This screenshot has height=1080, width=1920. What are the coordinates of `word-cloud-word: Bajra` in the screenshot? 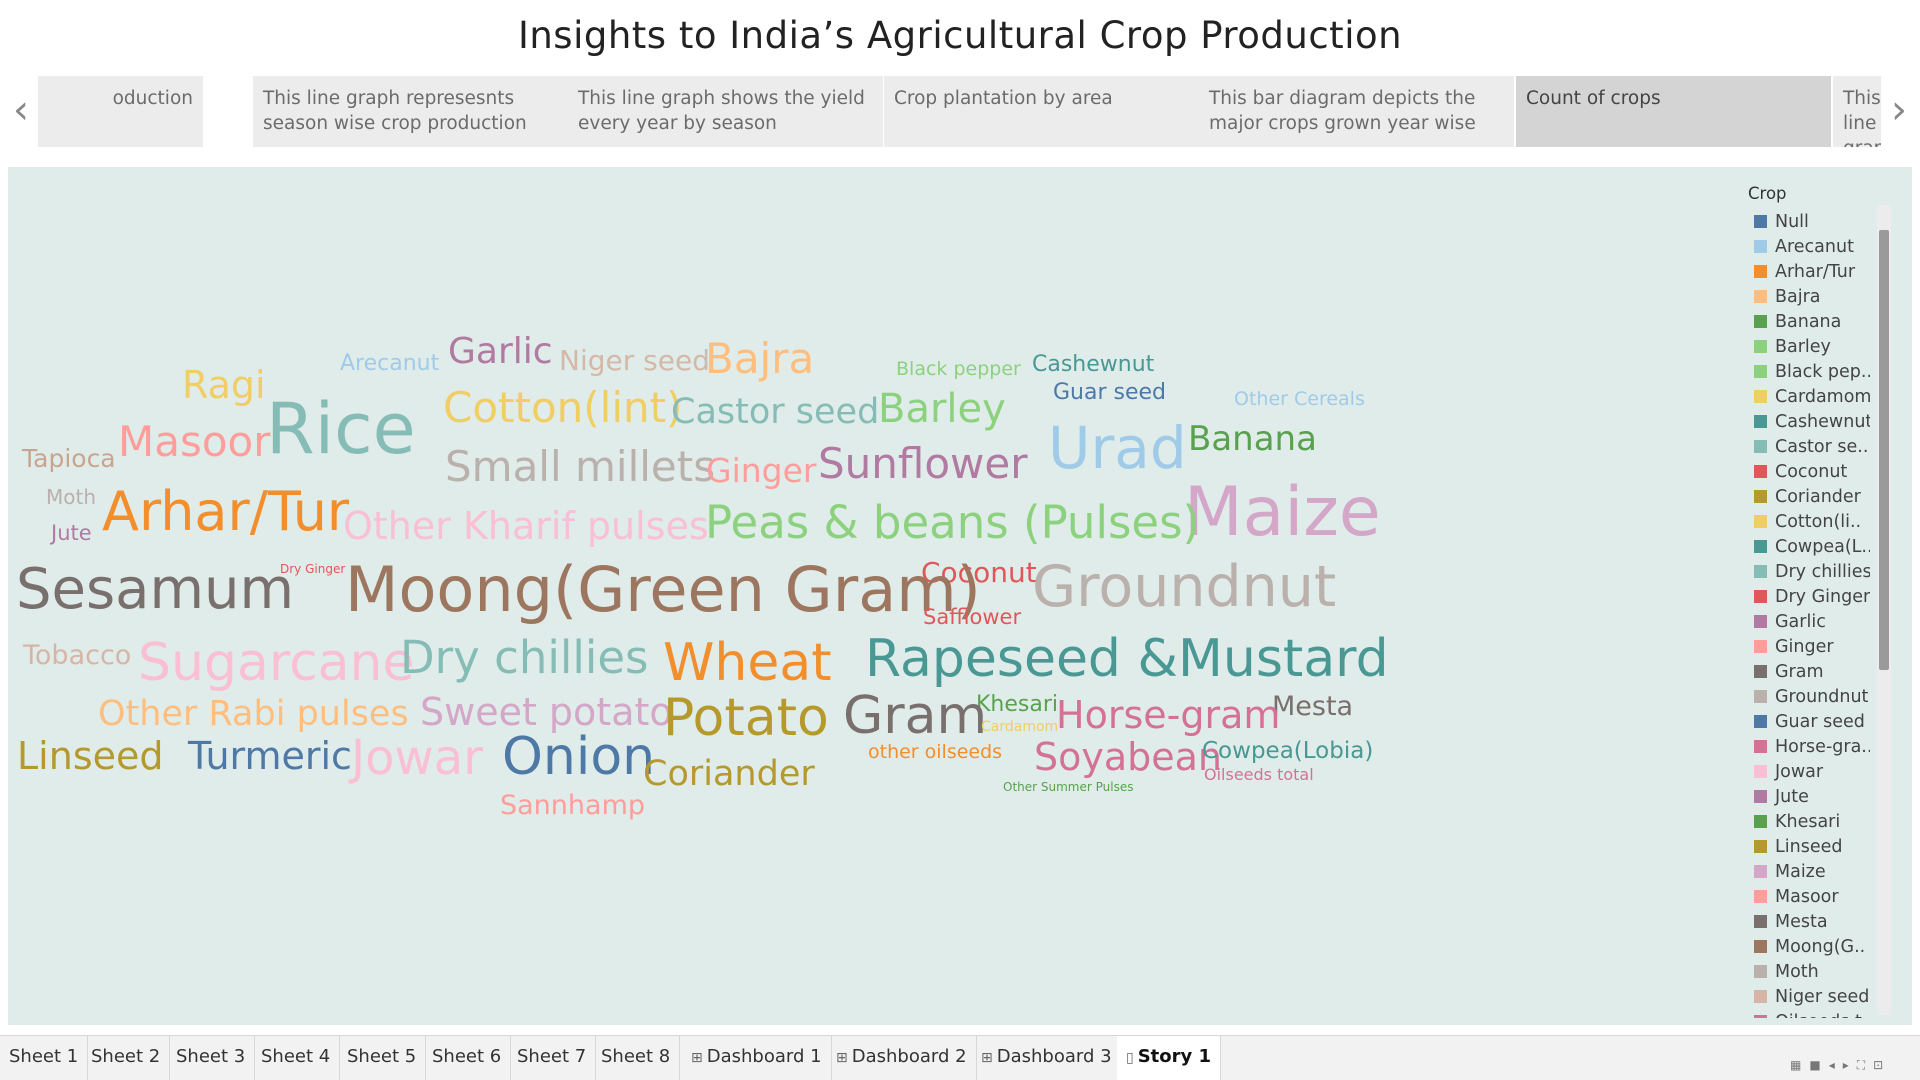 It's located at (760, 358).